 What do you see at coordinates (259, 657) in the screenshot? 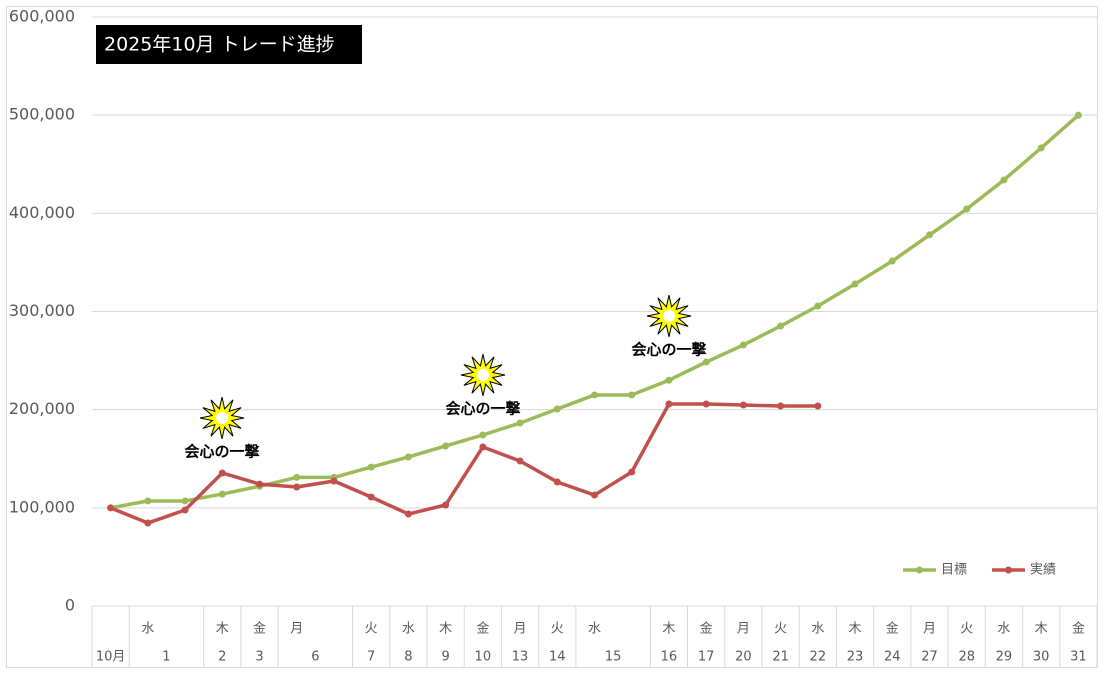
I see `x-tick-label: 3` at bounding box center [259, 657].